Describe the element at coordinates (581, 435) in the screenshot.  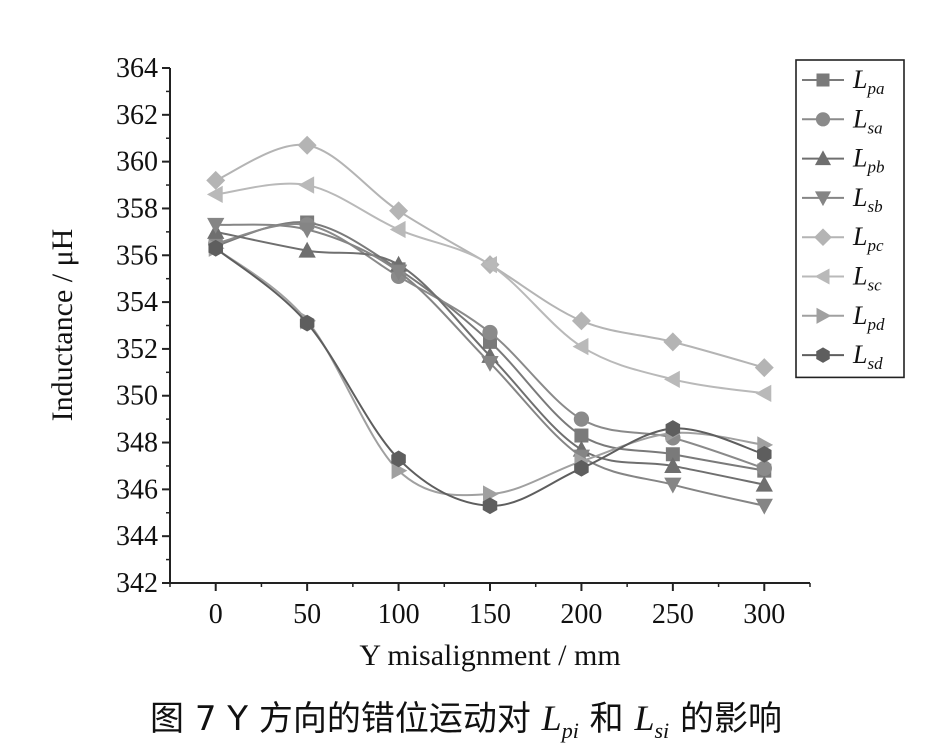
I see `data-point-pa` at that location.